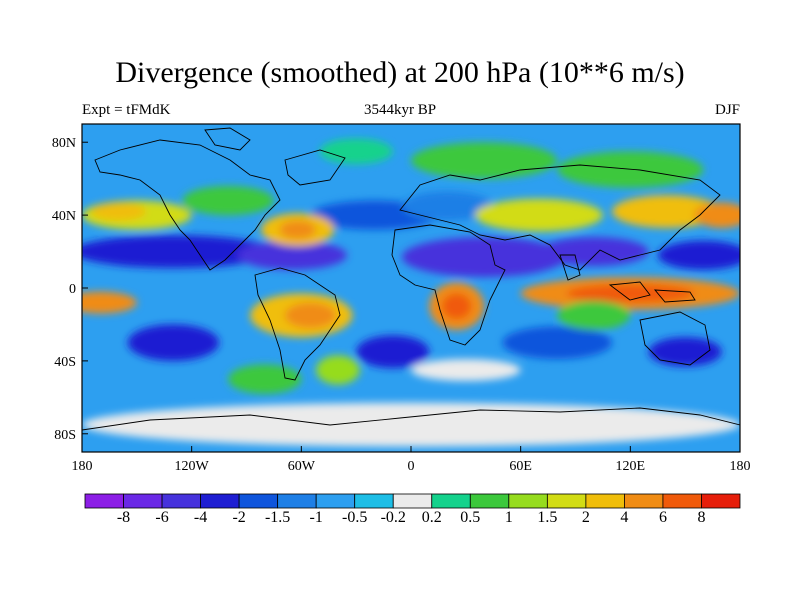  I want to click on colorbar-label: 2, so click(585, 517).